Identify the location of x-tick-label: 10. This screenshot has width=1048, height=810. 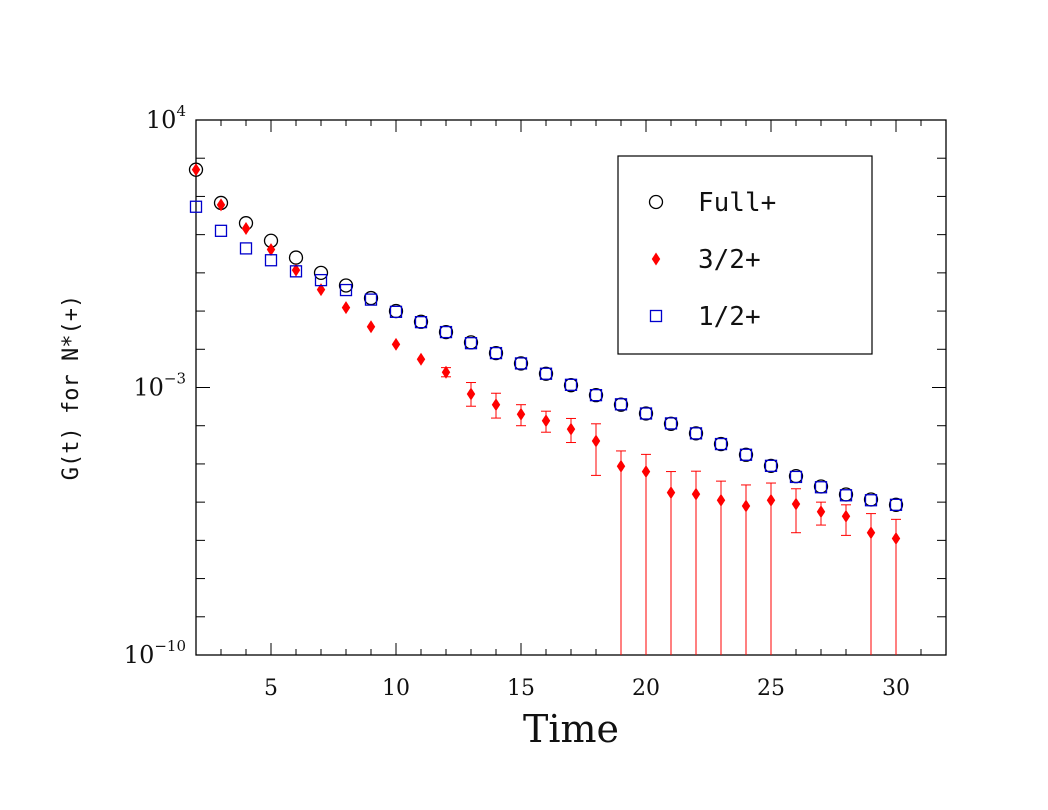
(396, 688).